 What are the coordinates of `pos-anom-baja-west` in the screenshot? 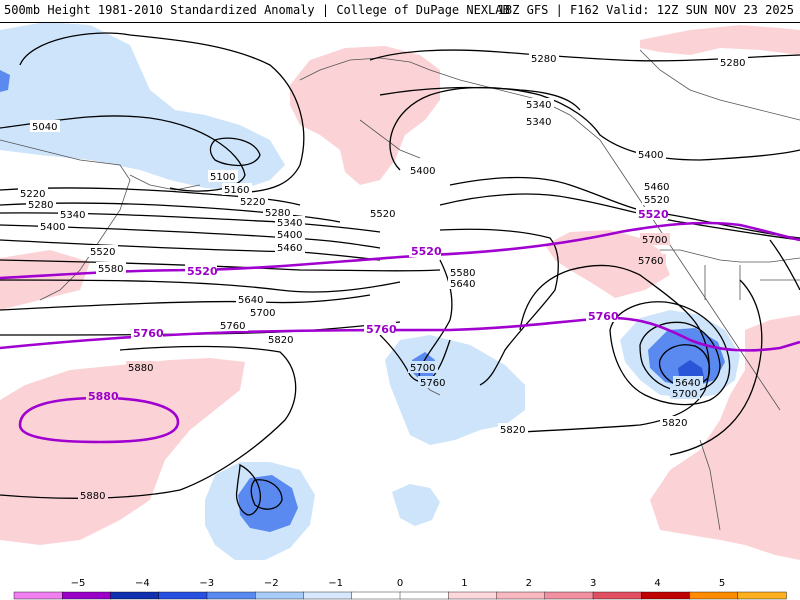 It's located at (607, 264).